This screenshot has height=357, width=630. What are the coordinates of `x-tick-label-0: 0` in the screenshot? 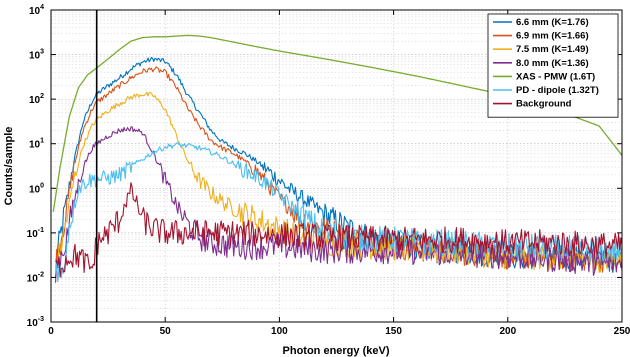 It's located at (51, 331).